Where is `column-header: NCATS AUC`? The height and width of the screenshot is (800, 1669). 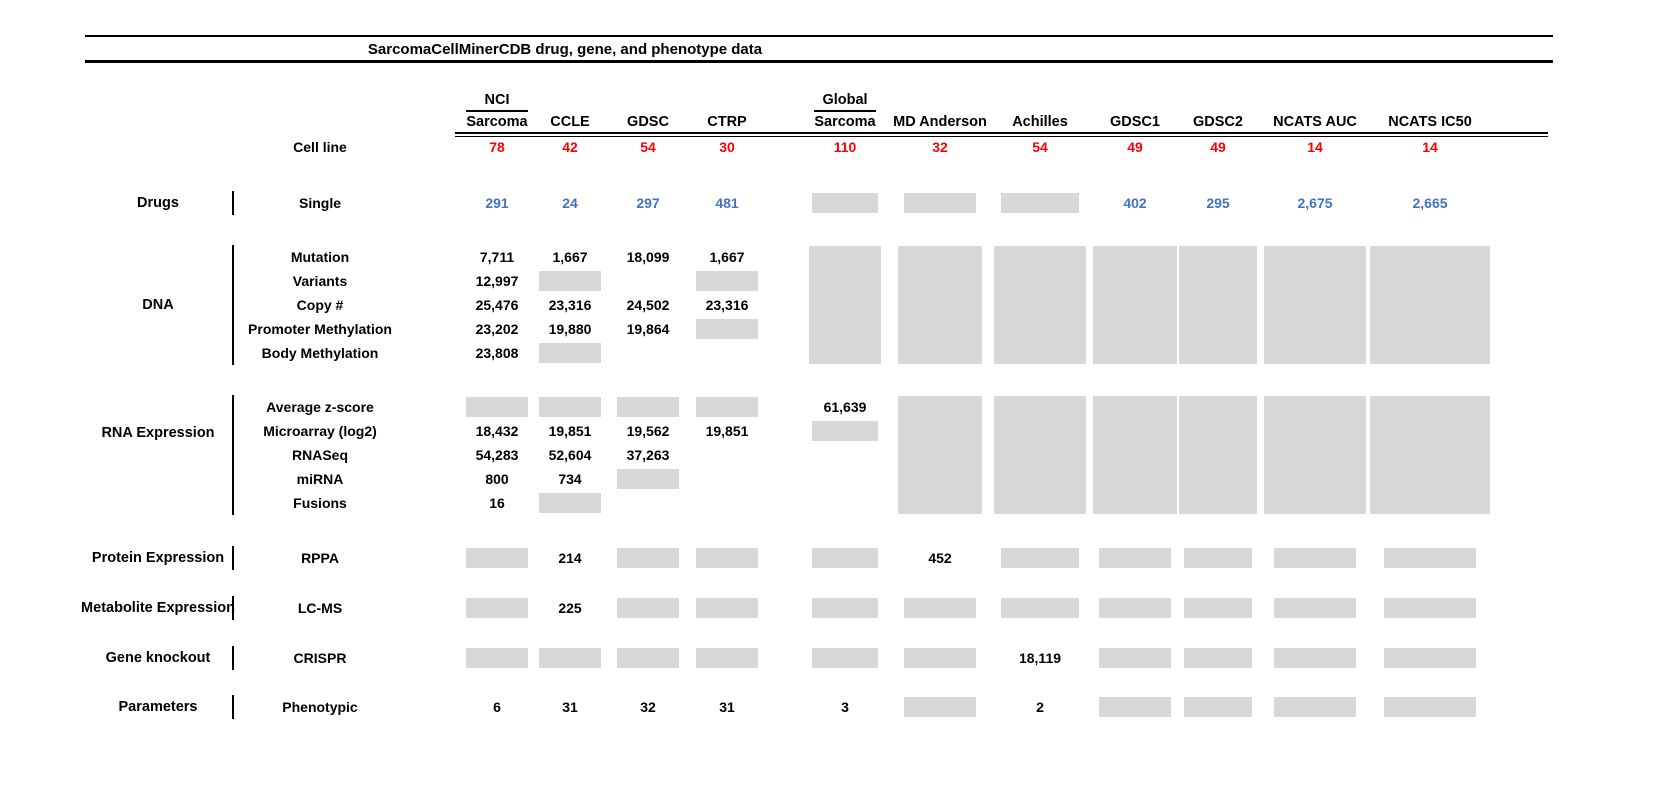
column-header: NCATS AUC is located at coordinates (1315, 121).